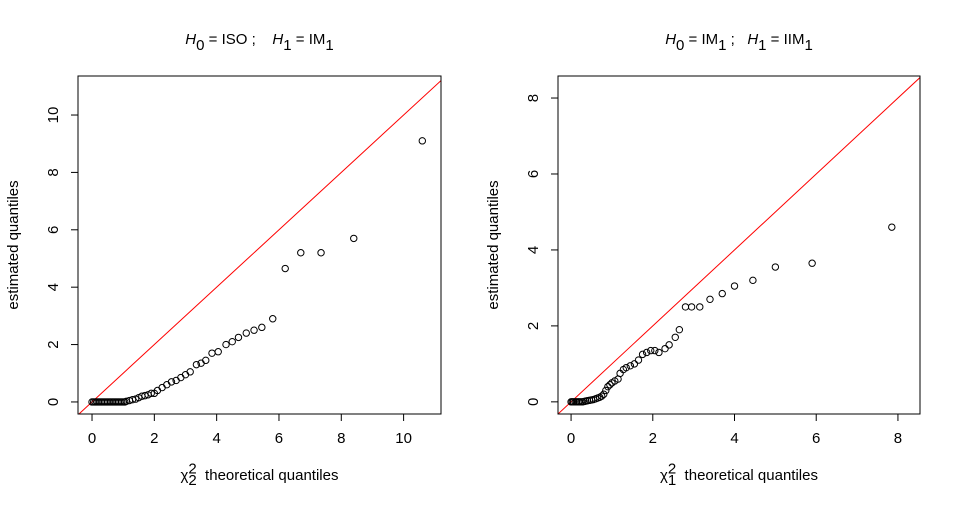 The width and height of the screenshot is (961, 513). Describe the element at coordinates (533, 174) in the screenshot. I see `y-tick-label: 6` at that location.